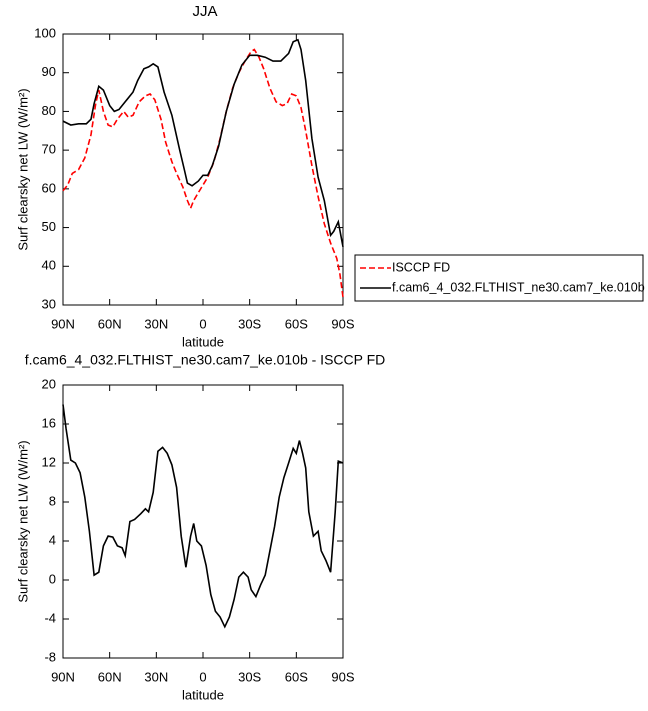  I want to click on y-tick-label: 12, so click(49, 461).